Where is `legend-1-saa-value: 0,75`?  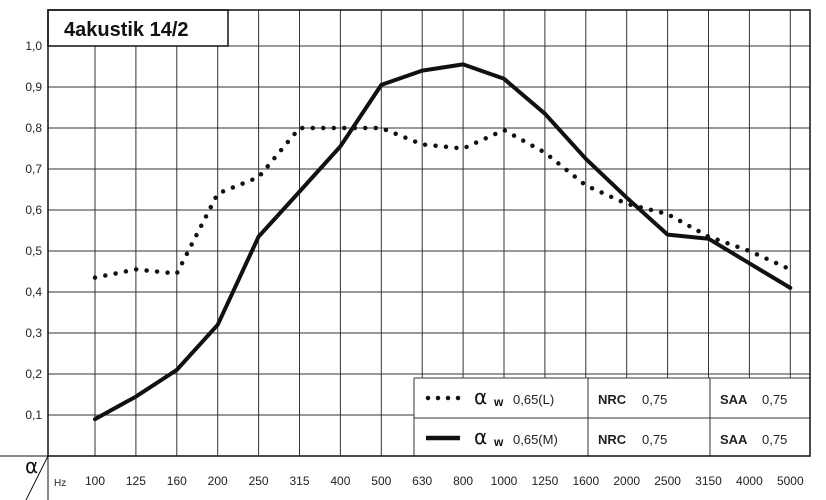 legend-1-saa-value: 0,75 is located at coordinates (774, 399).